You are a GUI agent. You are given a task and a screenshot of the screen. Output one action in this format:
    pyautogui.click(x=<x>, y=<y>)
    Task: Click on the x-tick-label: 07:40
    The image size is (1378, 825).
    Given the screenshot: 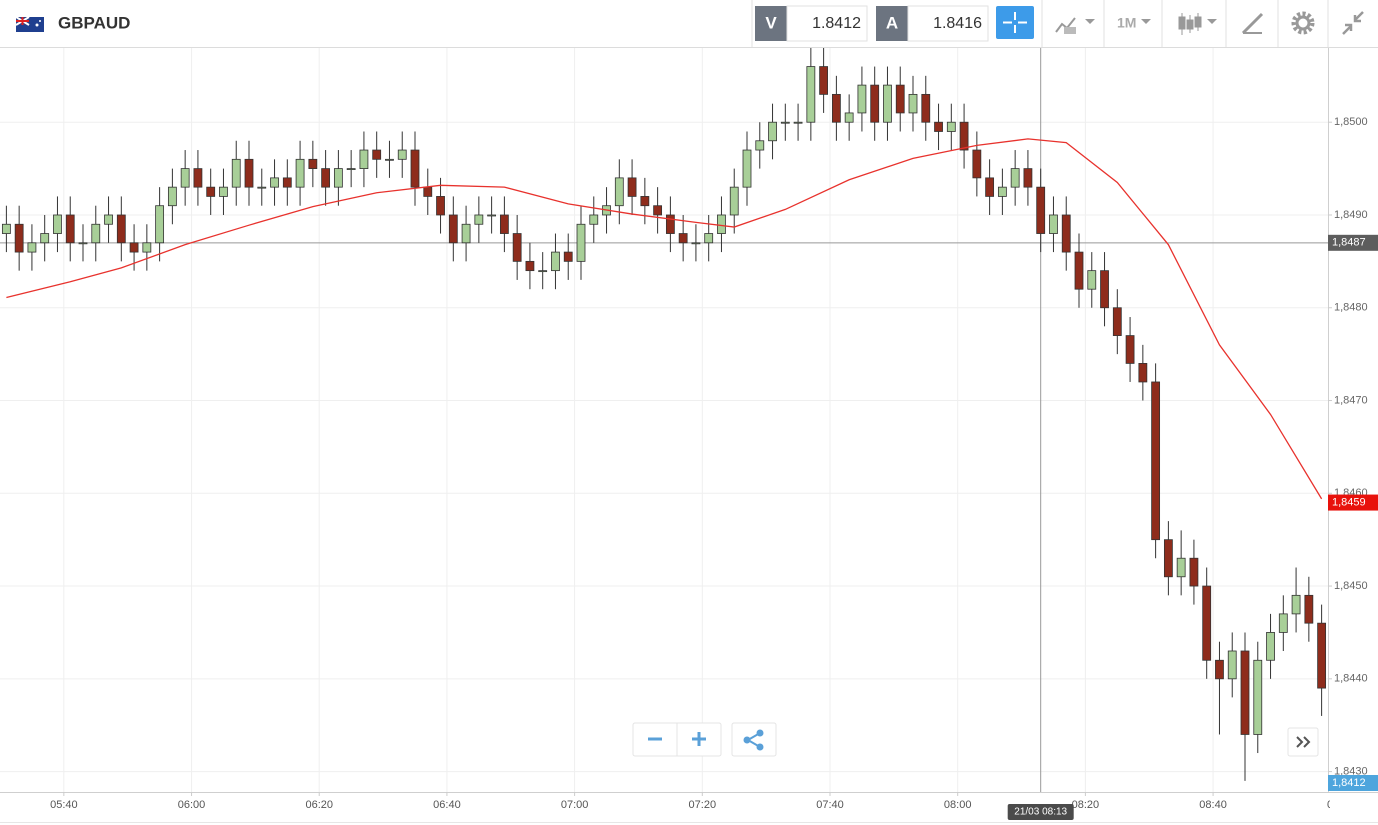 What is the action you would take?
    pyautogui.click(x=830, y=805)
    